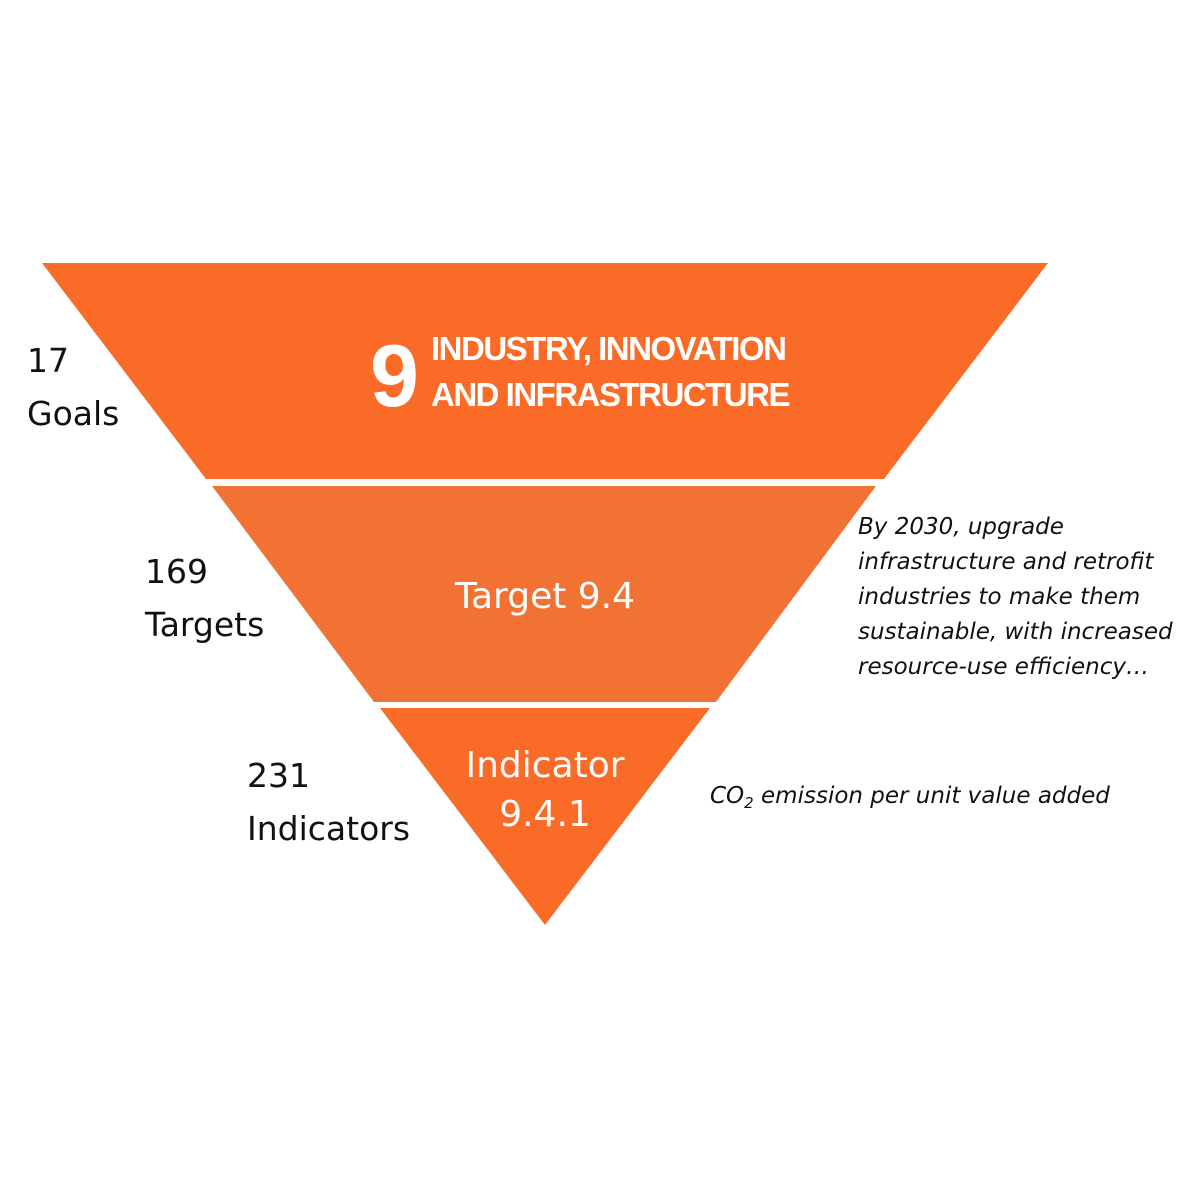 The height and width of the screenshot is (1200, 1200). Describe the element at coordinates (727, 796) in the screenshot. I see `indicator-description-prefix: CO` at that location.